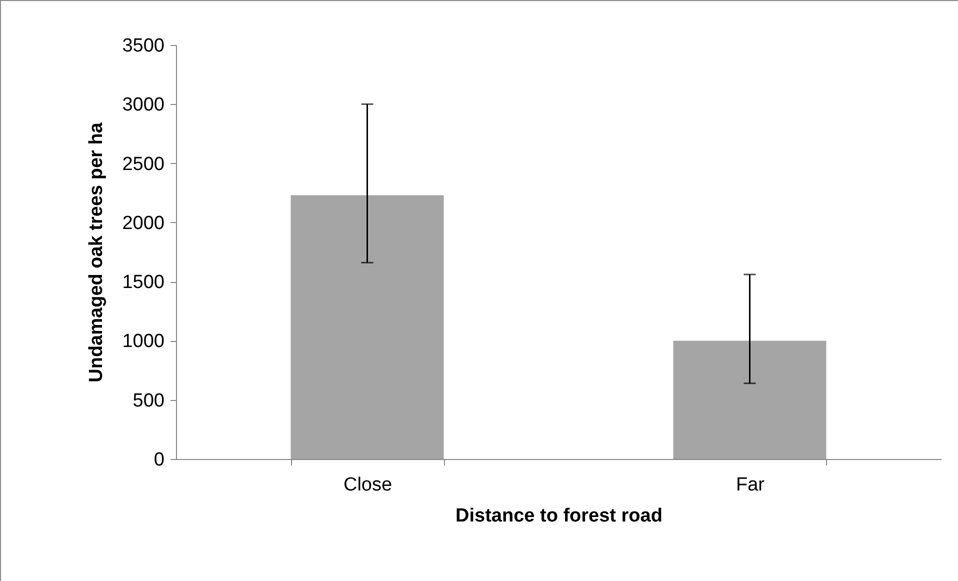  I want to click on y-tick-label: 3000, so click(143, 105).